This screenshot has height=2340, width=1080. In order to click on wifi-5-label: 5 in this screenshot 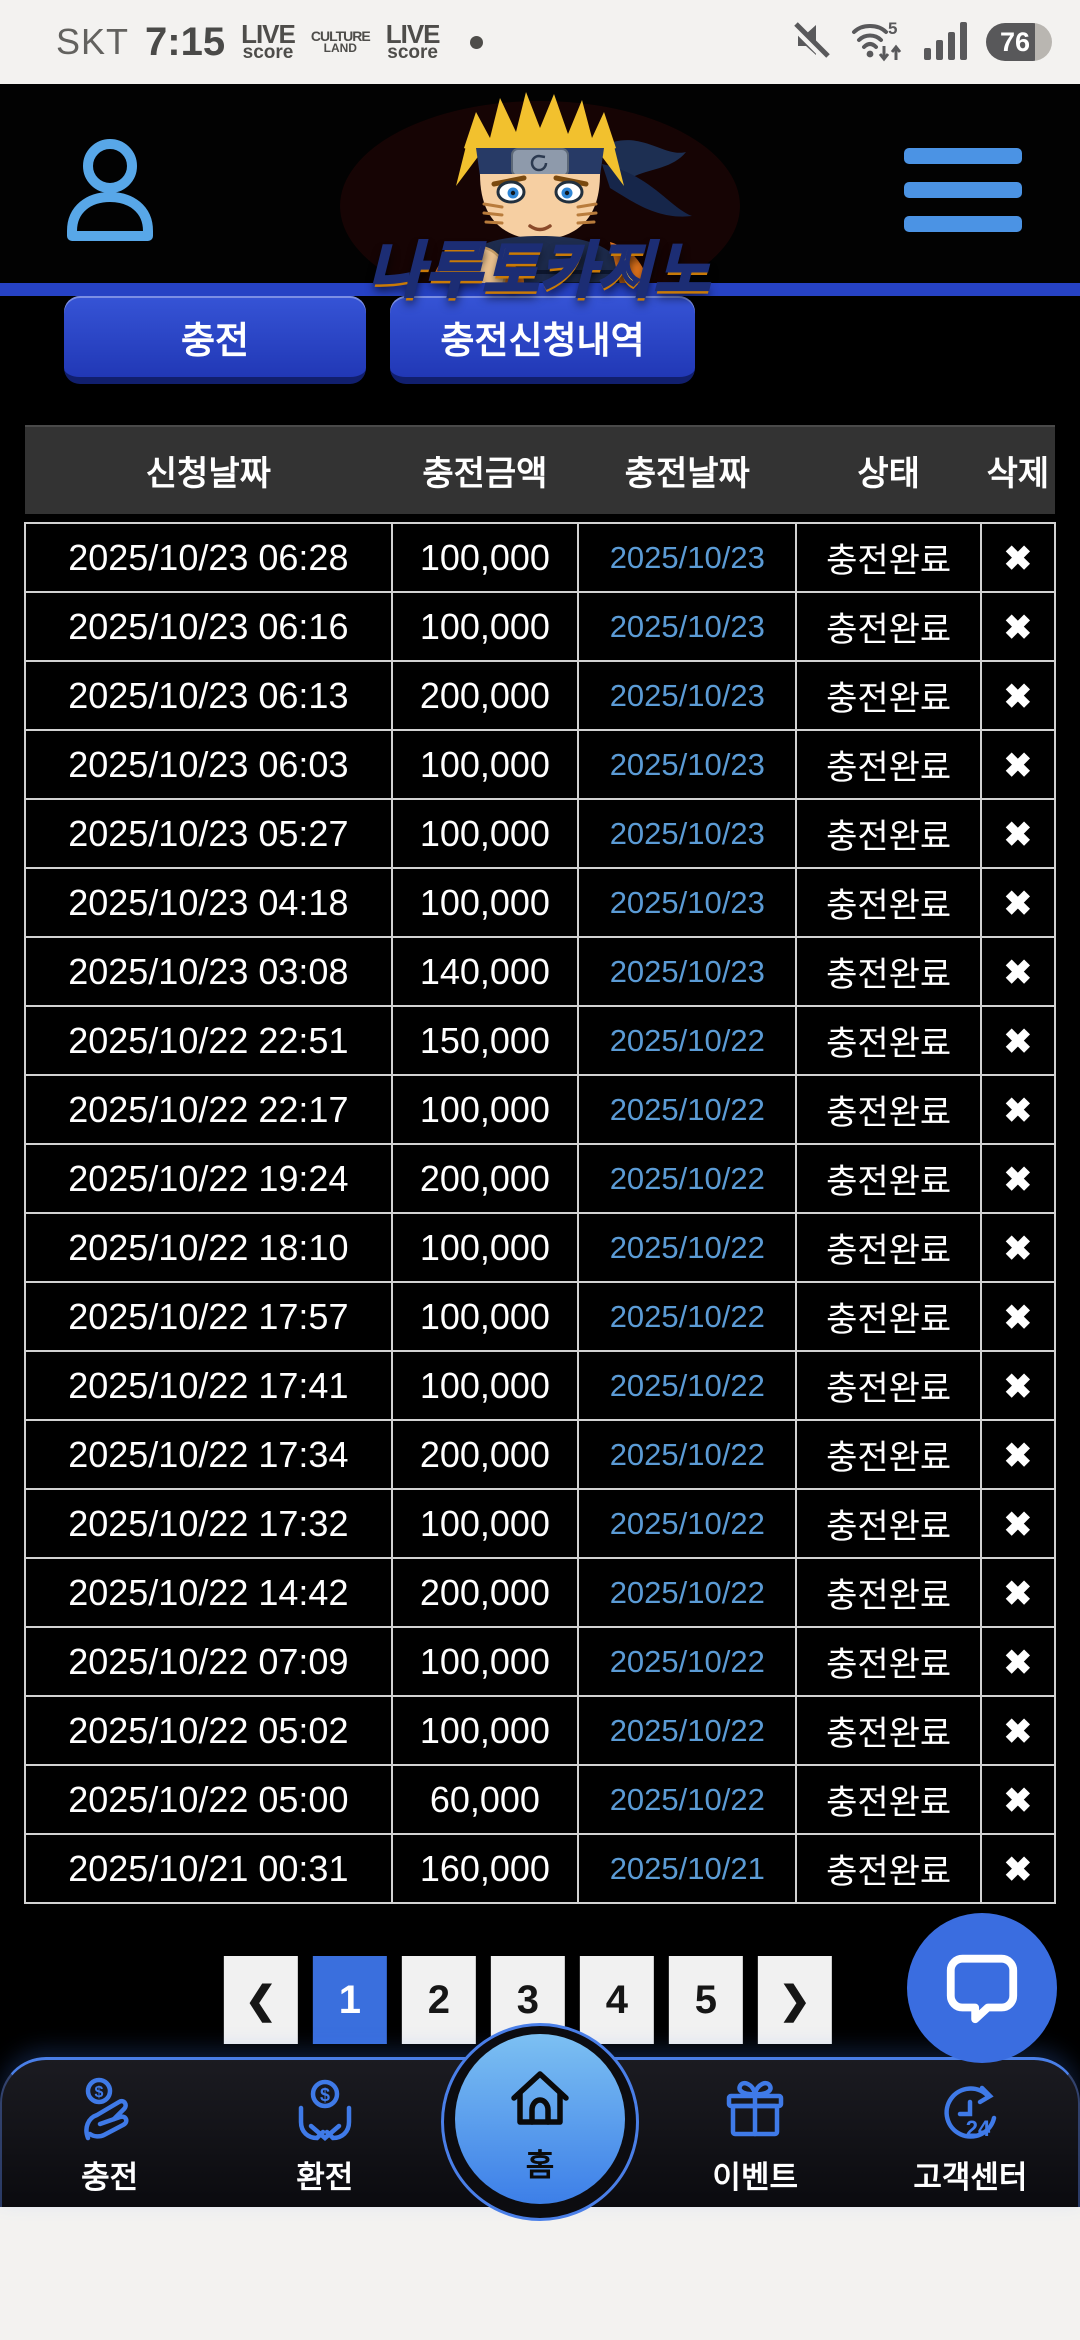, I will do `click(892, 28)`.